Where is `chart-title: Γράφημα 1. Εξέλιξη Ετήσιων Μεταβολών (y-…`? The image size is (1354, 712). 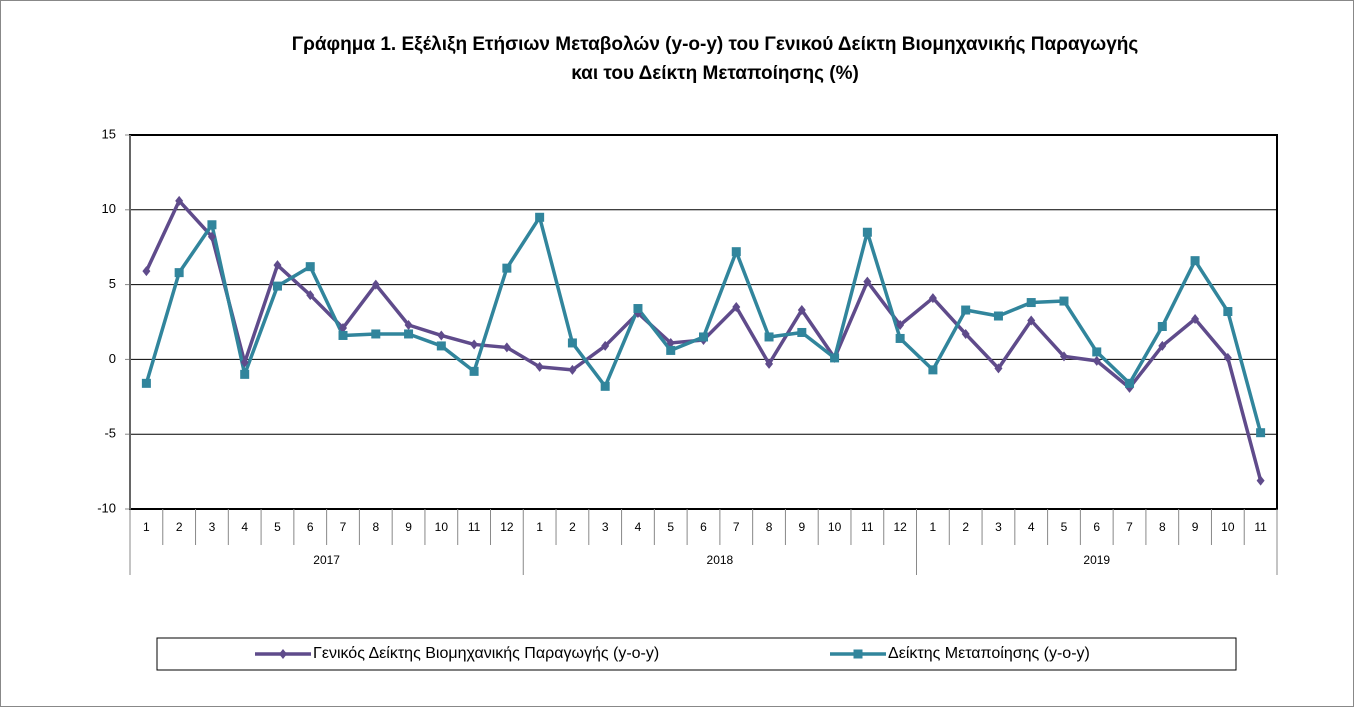 chart-title: Γράφημα 1. Εξέλιξη Ετήσιων Μεταβολών (y-… is located at coordinates (715, 44).